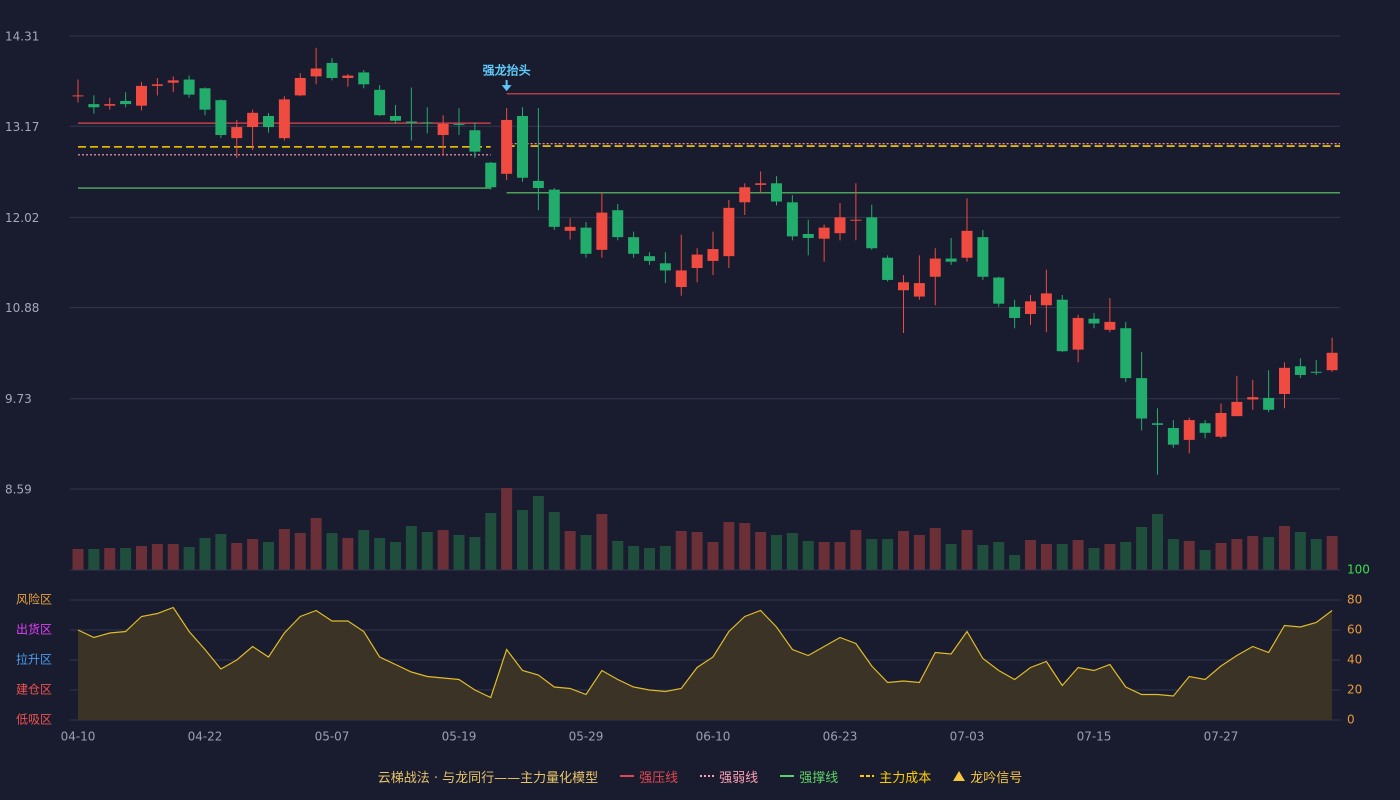 The image size is (1400, 800). What do you see at coordinates (18, 490) in the screenshot?
I see `y-tick-label: 8.59` at bounding box center [18, 490].